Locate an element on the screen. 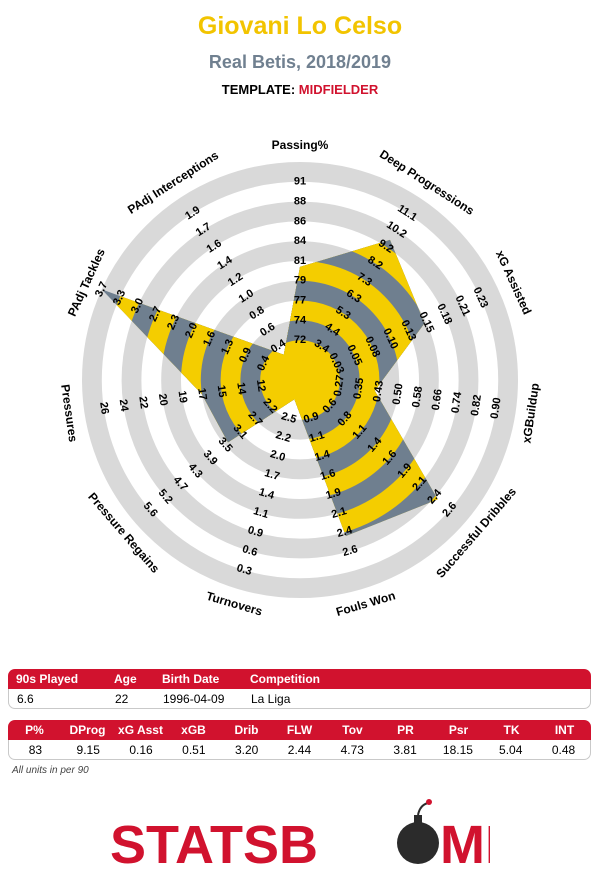 The image size is (600, 880). stat-header-6: Tov is located at coordinates (352, 730).